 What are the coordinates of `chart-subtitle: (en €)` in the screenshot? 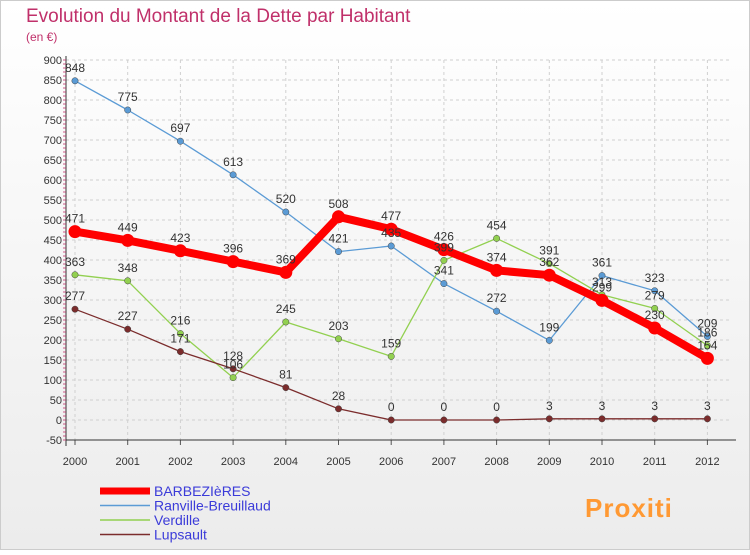 It's located at (41, 37).